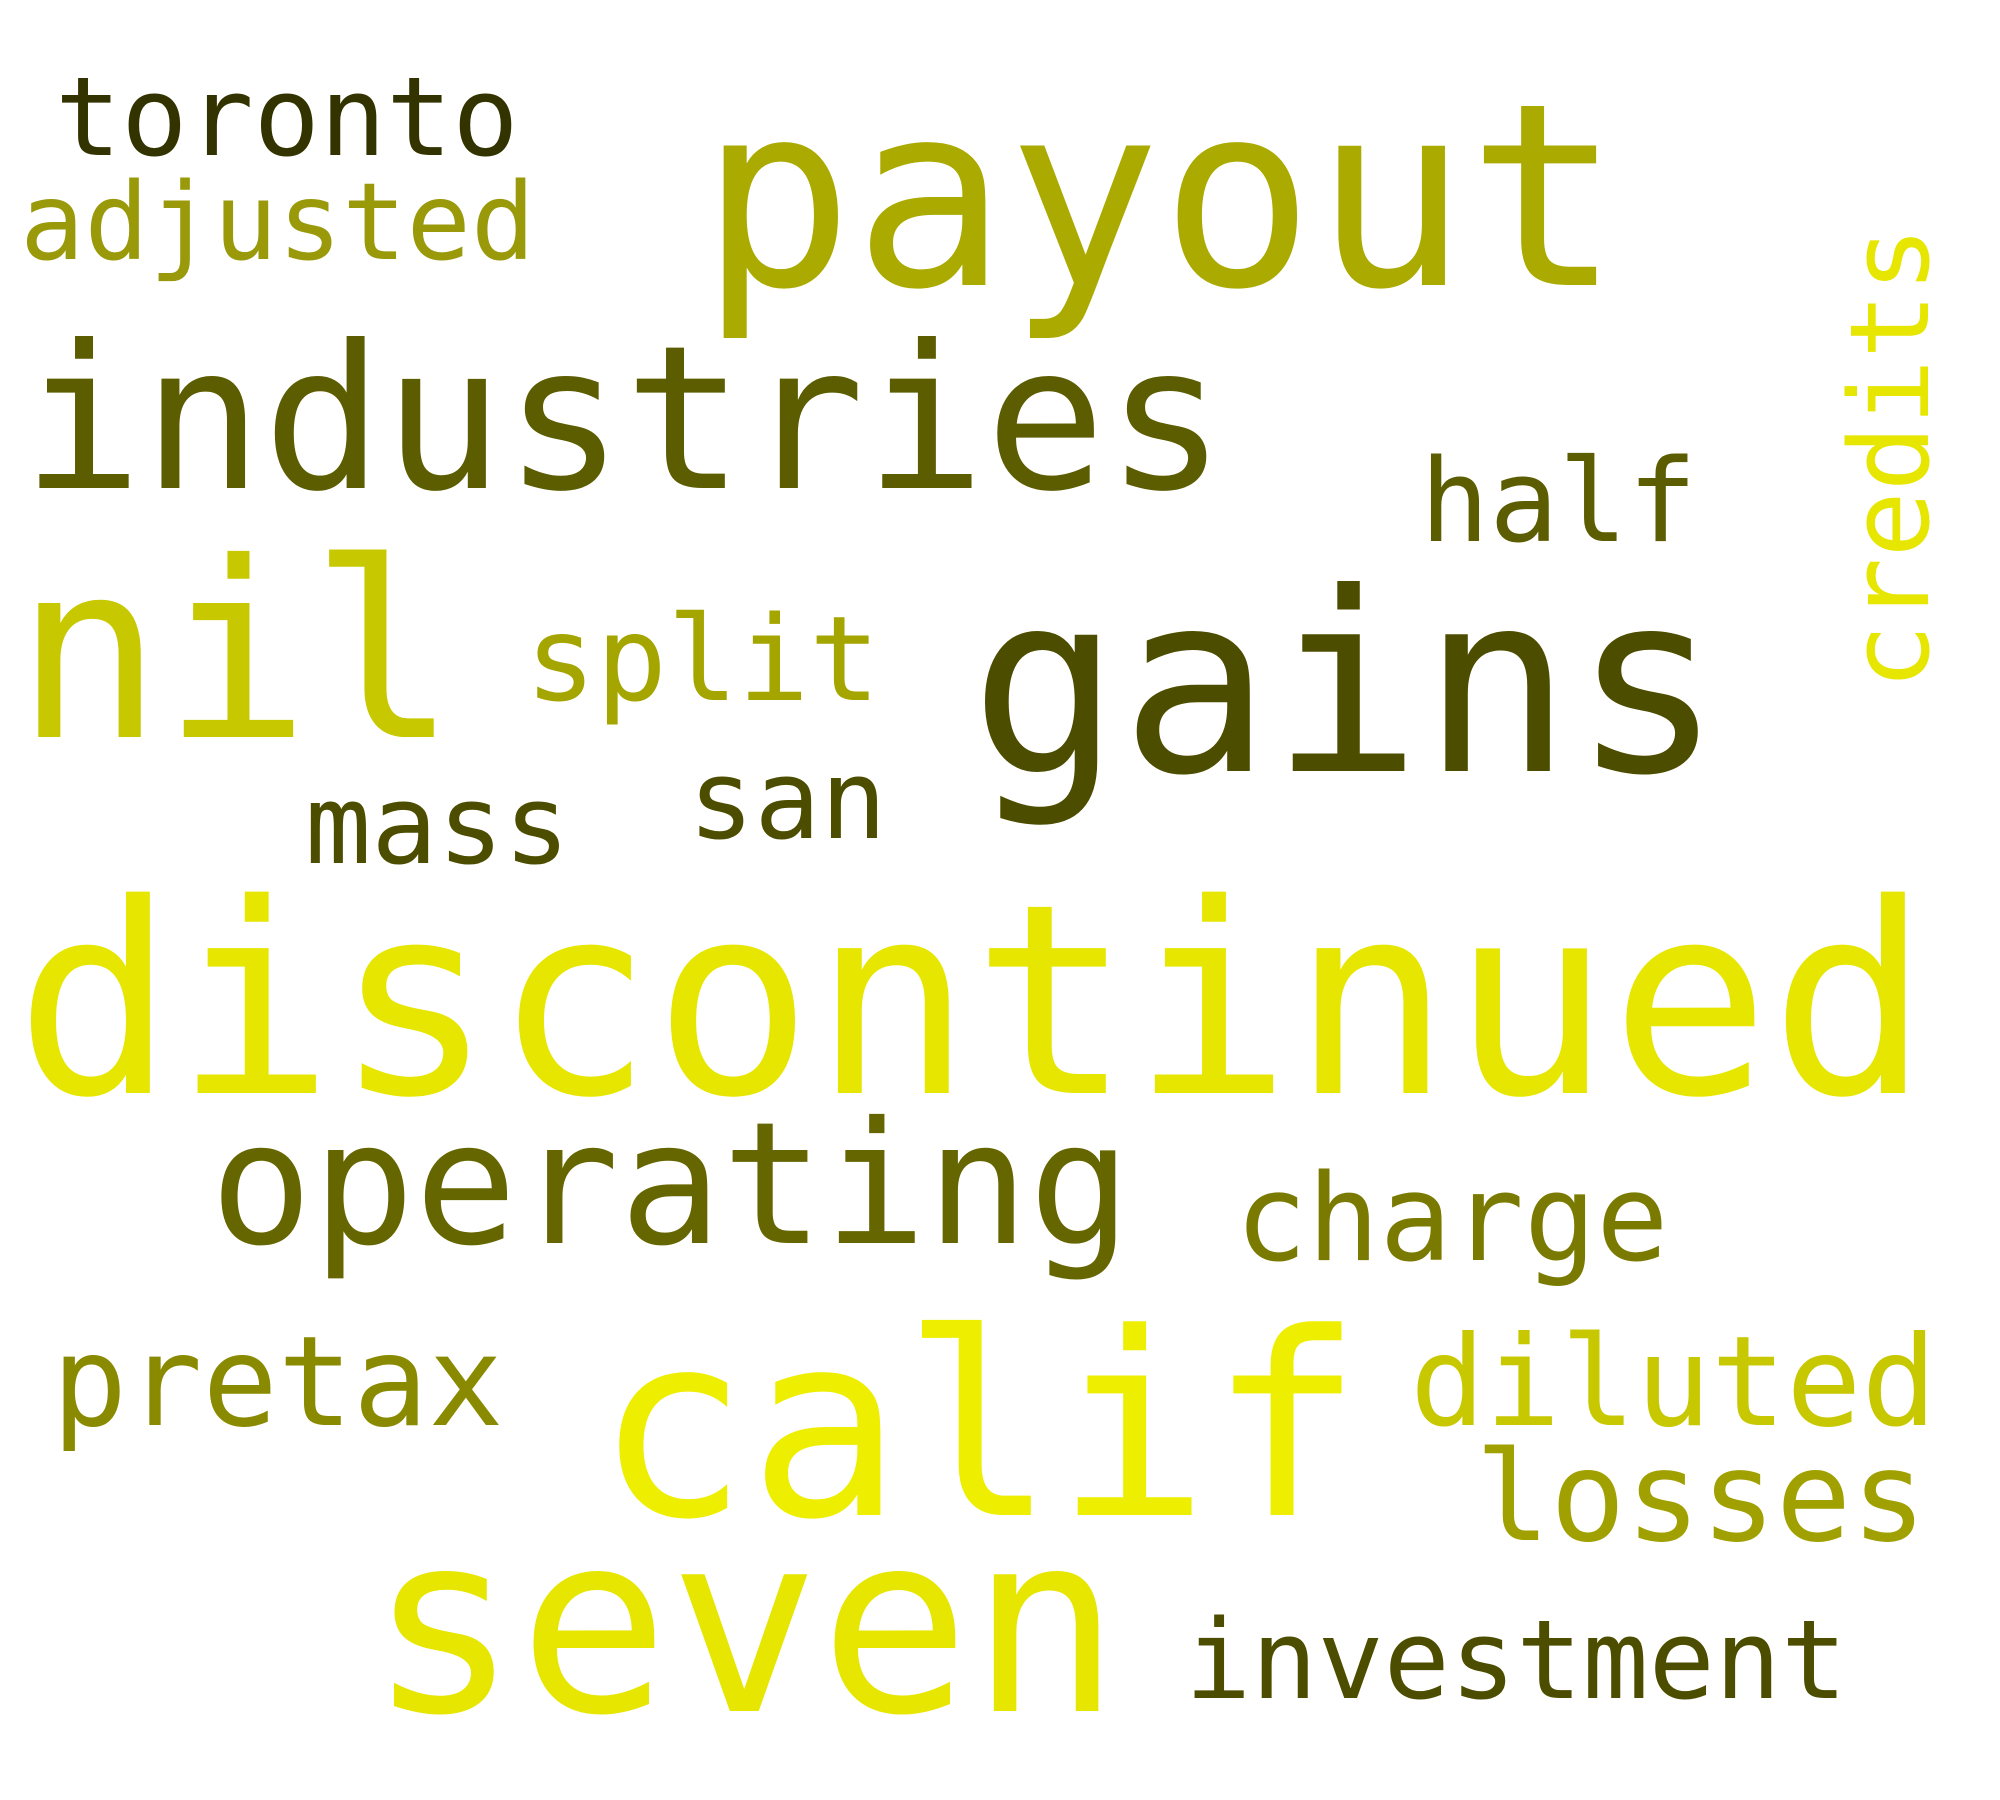  What do you see at coordinates (624, 419) in the screenshot?
I see `word-industries: industries` at bounding box center [624, 419].